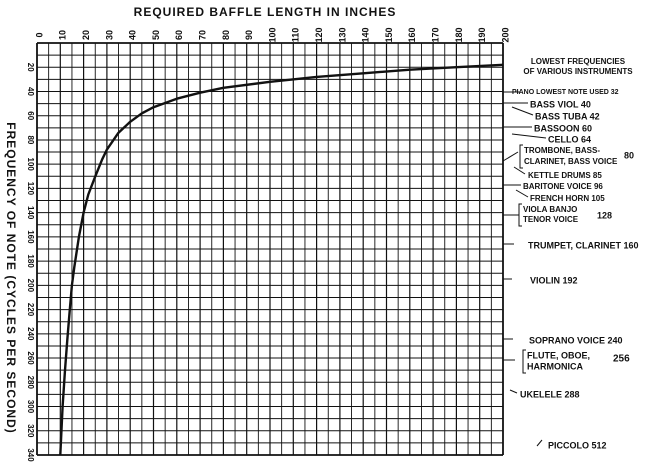 The image size is (650, 472). What do you see at coordinates (482, 34) in the screenshot?
I see `x-tick-label: 190` at bounding box center [482, 34].